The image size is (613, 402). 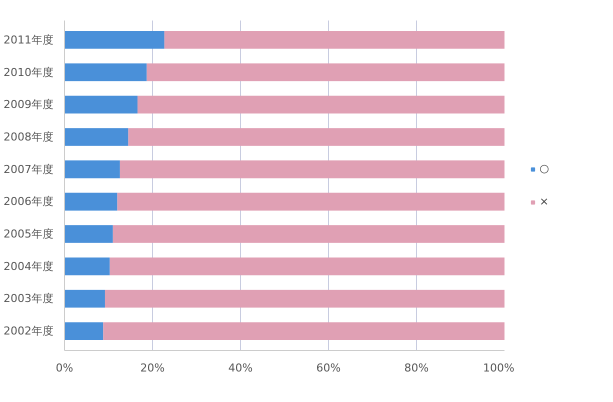 I want to click on y-tick-label: 2002年度, so click(x=29, y=331).